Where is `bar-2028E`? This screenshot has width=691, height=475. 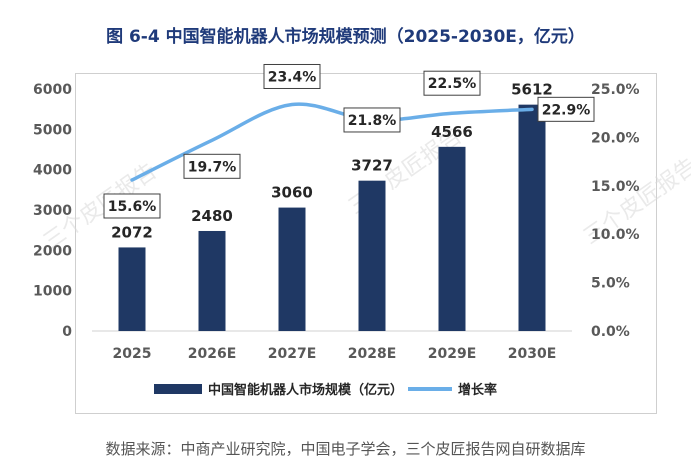 bar-2028E is located at coordinates (372, 255).